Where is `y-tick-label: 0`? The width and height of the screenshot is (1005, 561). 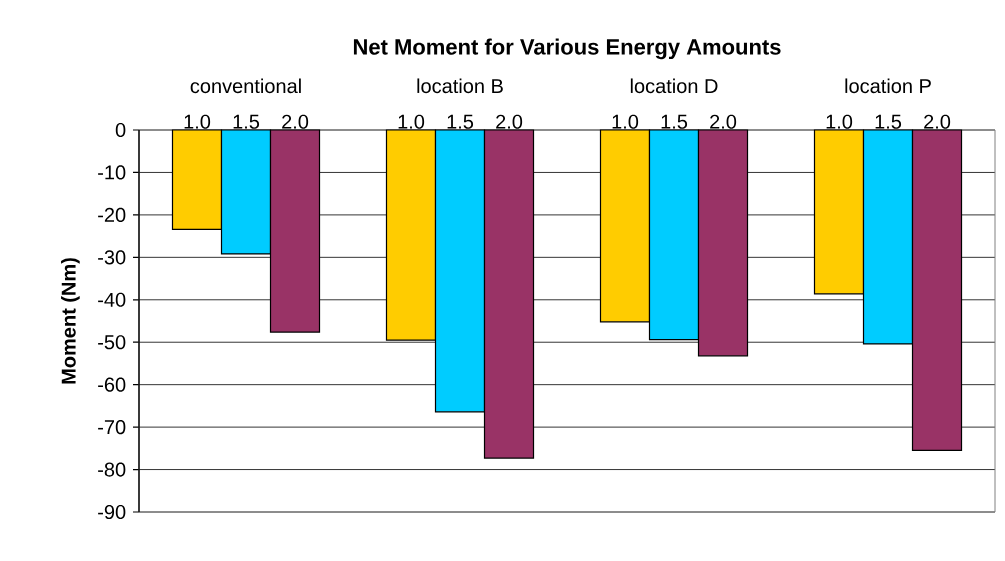
y-tick-label: 0 is located at coordinates (120, 130).